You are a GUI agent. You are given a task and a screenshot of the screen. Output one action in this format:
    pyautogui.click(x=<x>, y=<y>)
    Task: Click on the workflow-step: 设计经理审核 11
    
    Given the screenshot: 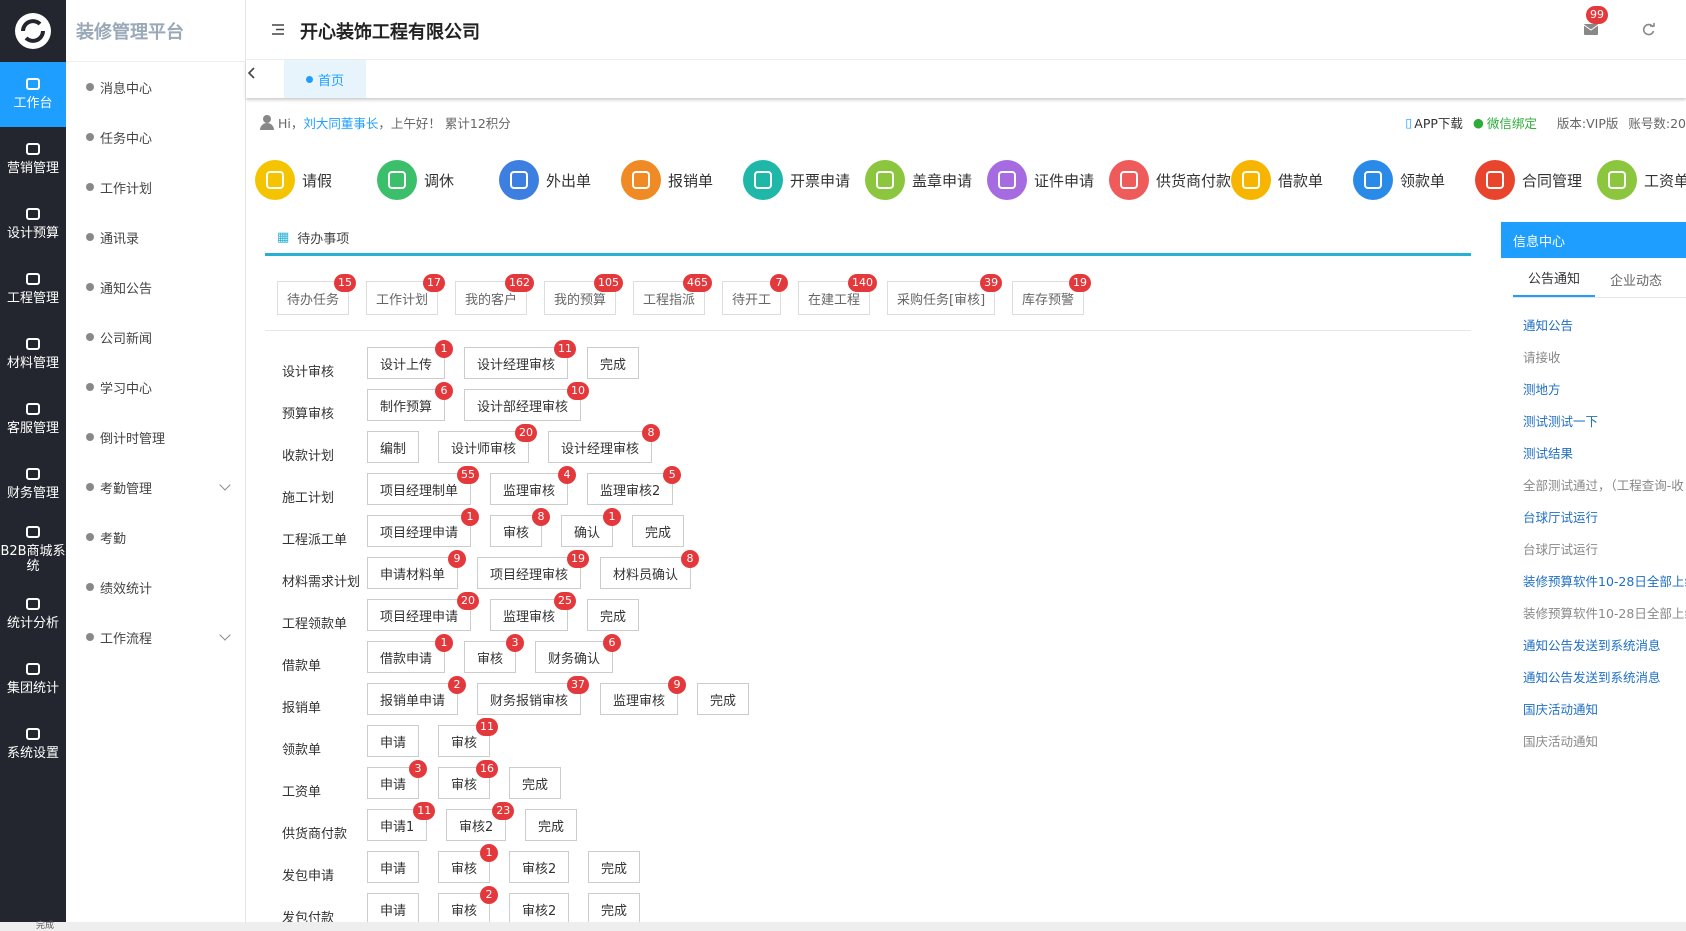 What is the action you would take?
    pyautogui.click(x=520, y=359)
    